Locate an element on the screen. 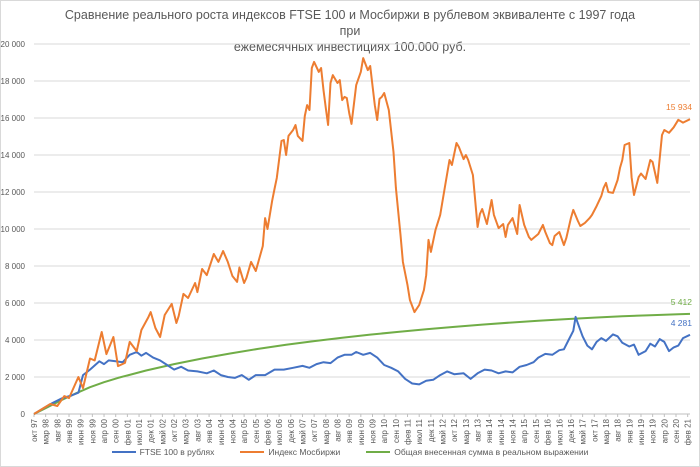 The image size is (700, 467). y-tick-label: 14 000 is located at coordinates (13, 155).